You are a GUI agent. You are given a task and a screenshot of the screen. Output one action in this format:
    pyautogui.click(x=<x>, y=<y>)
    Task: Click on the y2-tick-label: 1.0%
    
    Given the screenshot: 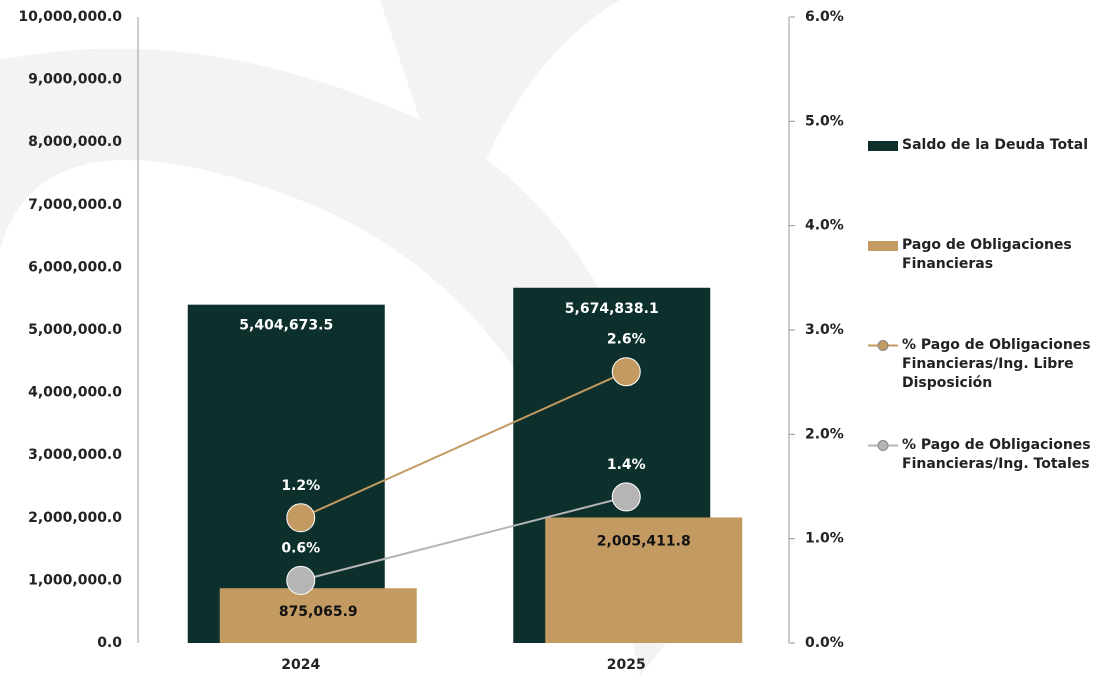 What is the action you would take?
    pyautogui.click(x=824, y=539)
    